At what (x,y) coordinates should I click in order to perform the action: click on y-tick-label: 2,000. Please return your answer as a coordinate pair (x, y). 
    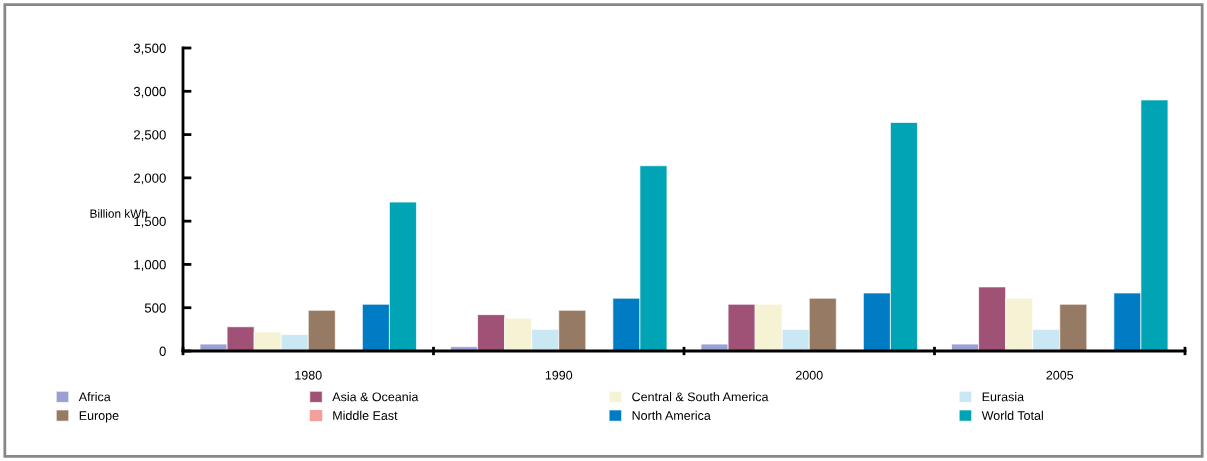
    Looking at the image, I should click on (149, 179).